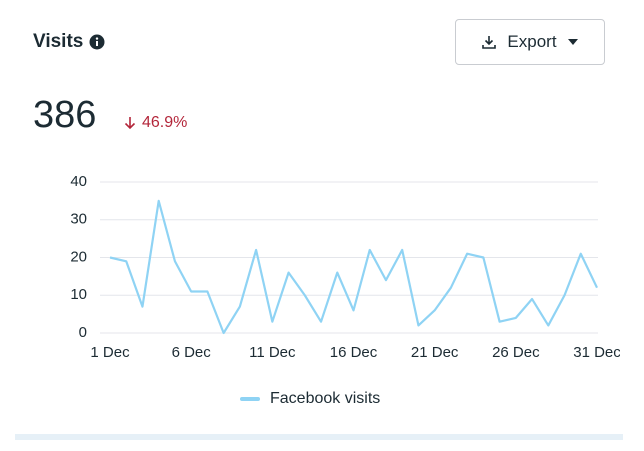 The height and width of the screenshot is (451, 644). What do you see at coordinates (516, 352) in the screenshot?
I see `x-tick-label: 26 Dec` at bounding box center [516, 352].